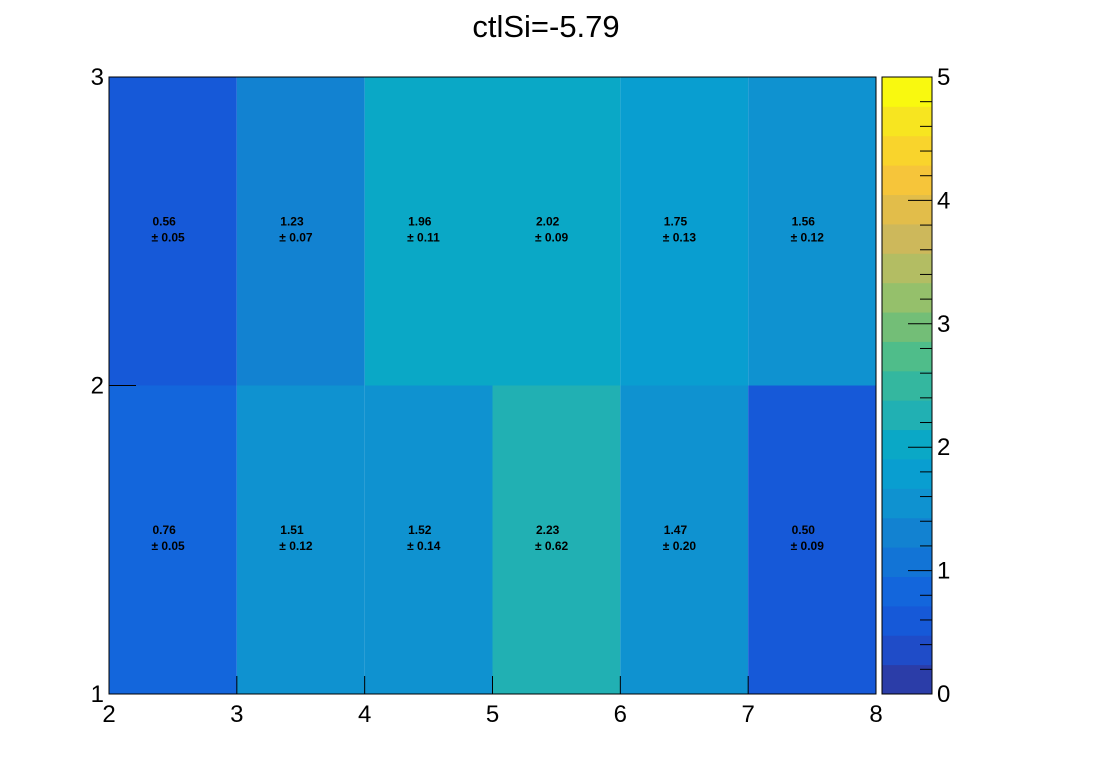 The height and width of the screenshot is (772, 1096). What do you see at coordinates (804, 530) in the screenshot?
I see `cell-value-label: 0.50` at bounding box center [804, 530].